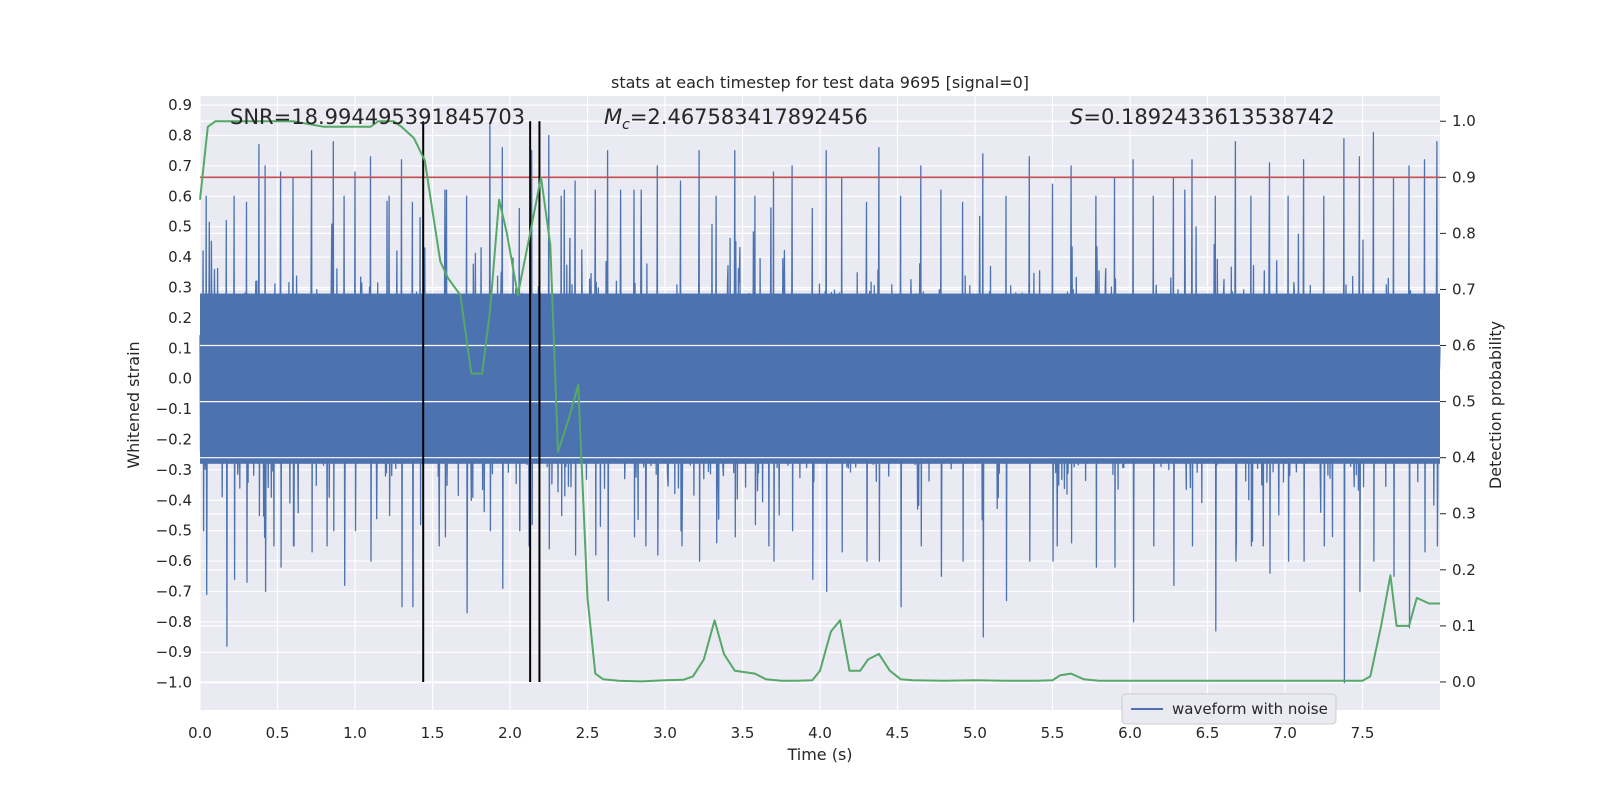 The image size is (1600, 800). What do you see at coordinates (180, 348) in the screenshot?
I see `y-tick-label-left: 0.1` at bounding box center [180, 348].